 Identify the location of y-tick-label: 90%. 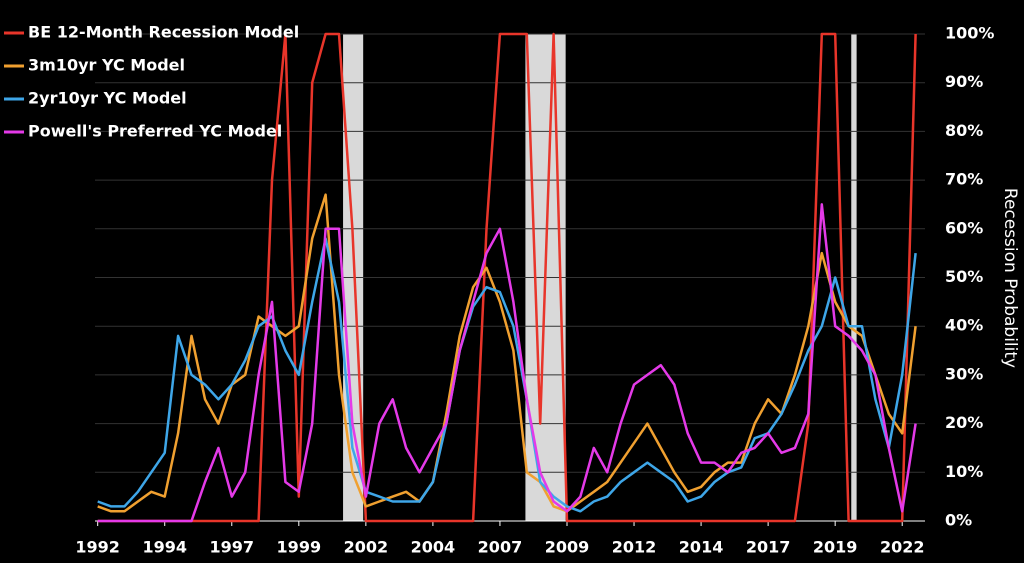
(964, 81).